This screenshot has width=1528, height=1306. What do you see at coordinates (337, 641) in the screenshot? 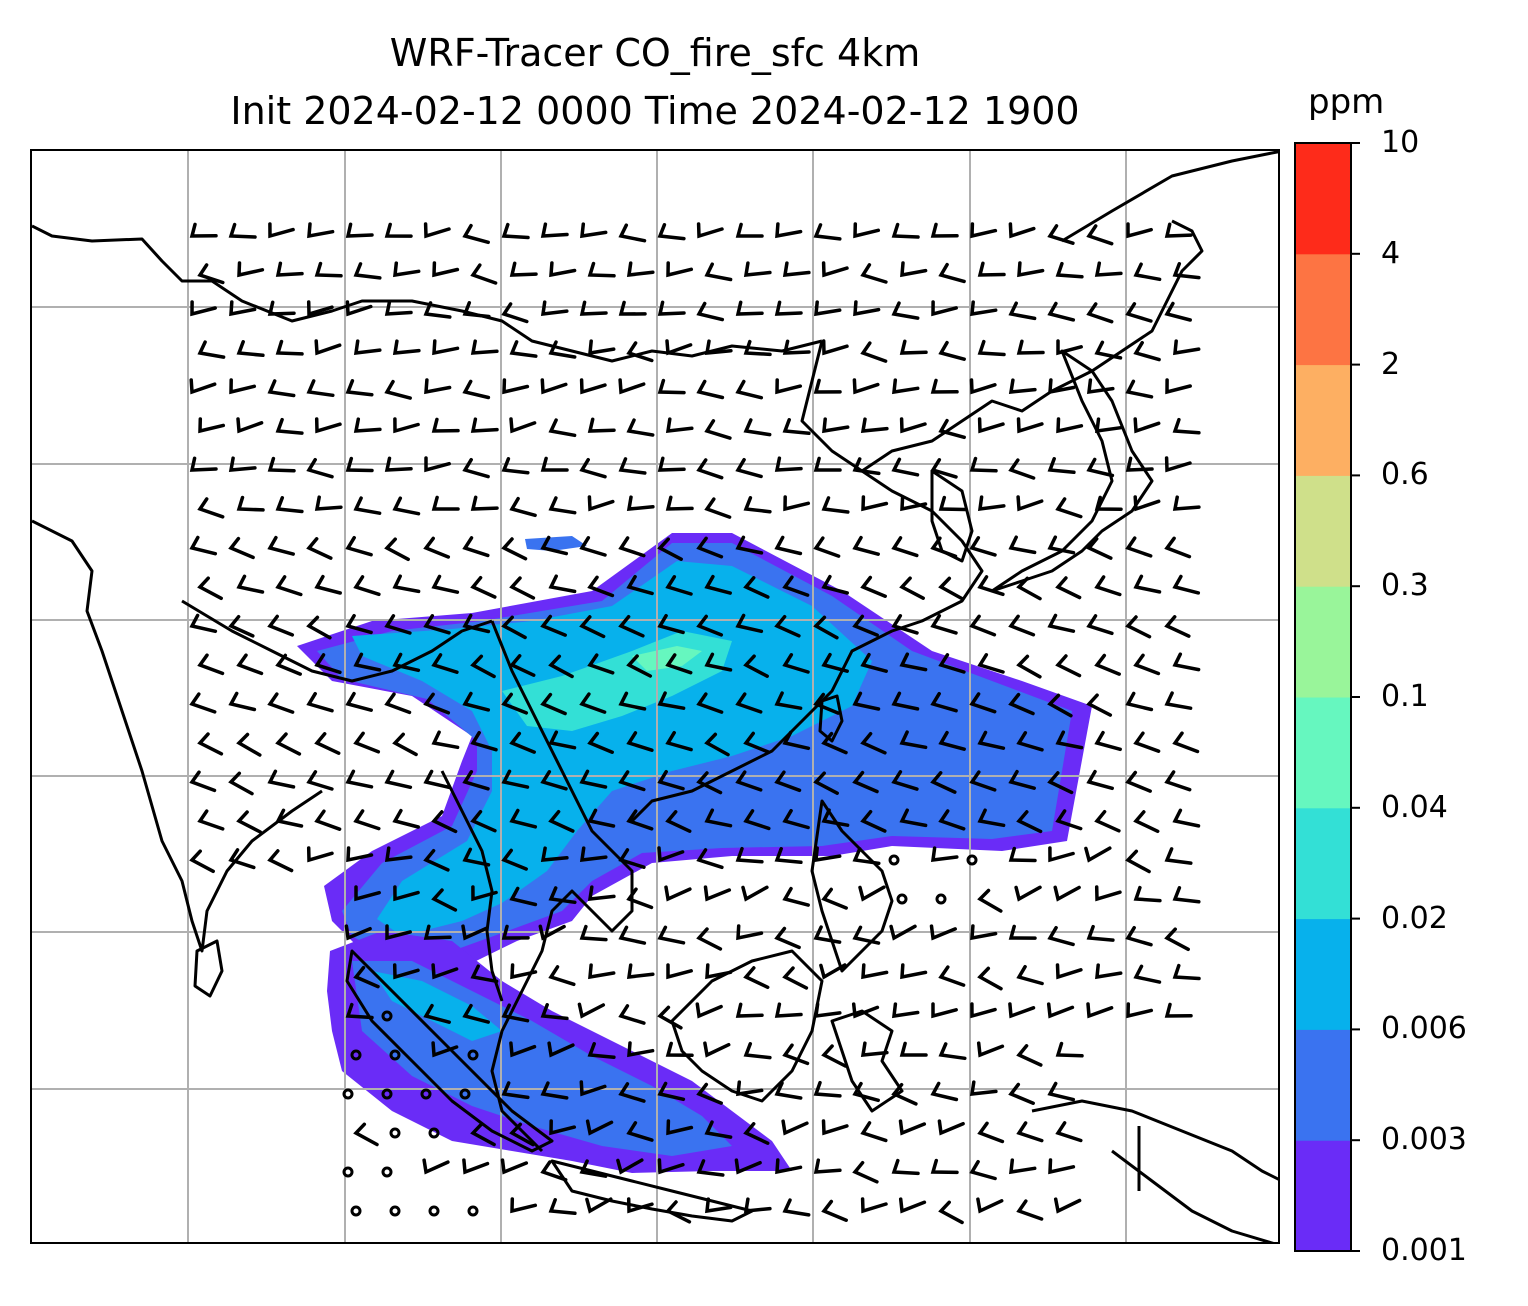
I see `himalaya-border` at bounding box center [337, 641].